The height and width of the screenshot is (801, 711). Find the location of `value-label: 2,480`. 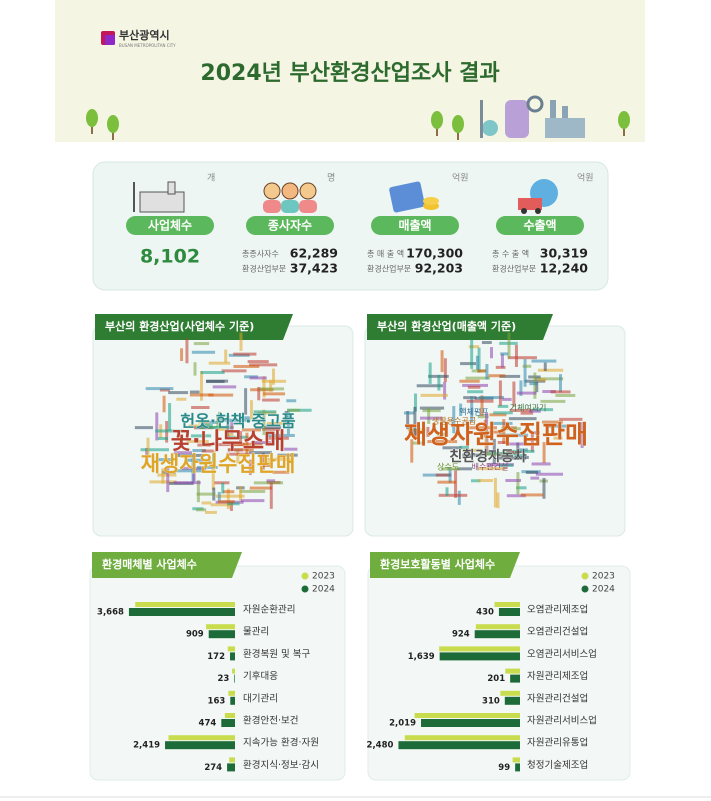

value-label: 2,480 is located at coordinates (380, 746).